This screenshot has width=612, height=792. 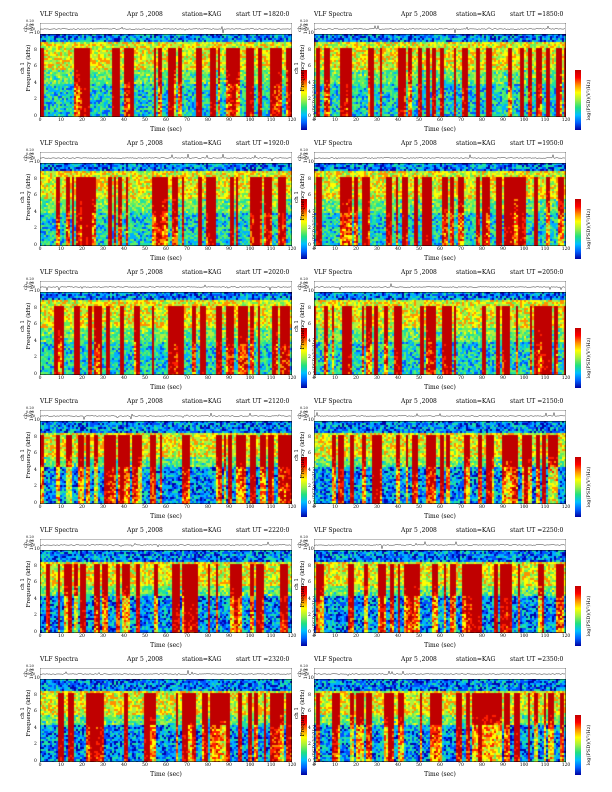 What do you see at coordinates (262, 143) in the screenshot?
I see `panel-start-time: start UT =1920:0` at bounding box center [262, 143].